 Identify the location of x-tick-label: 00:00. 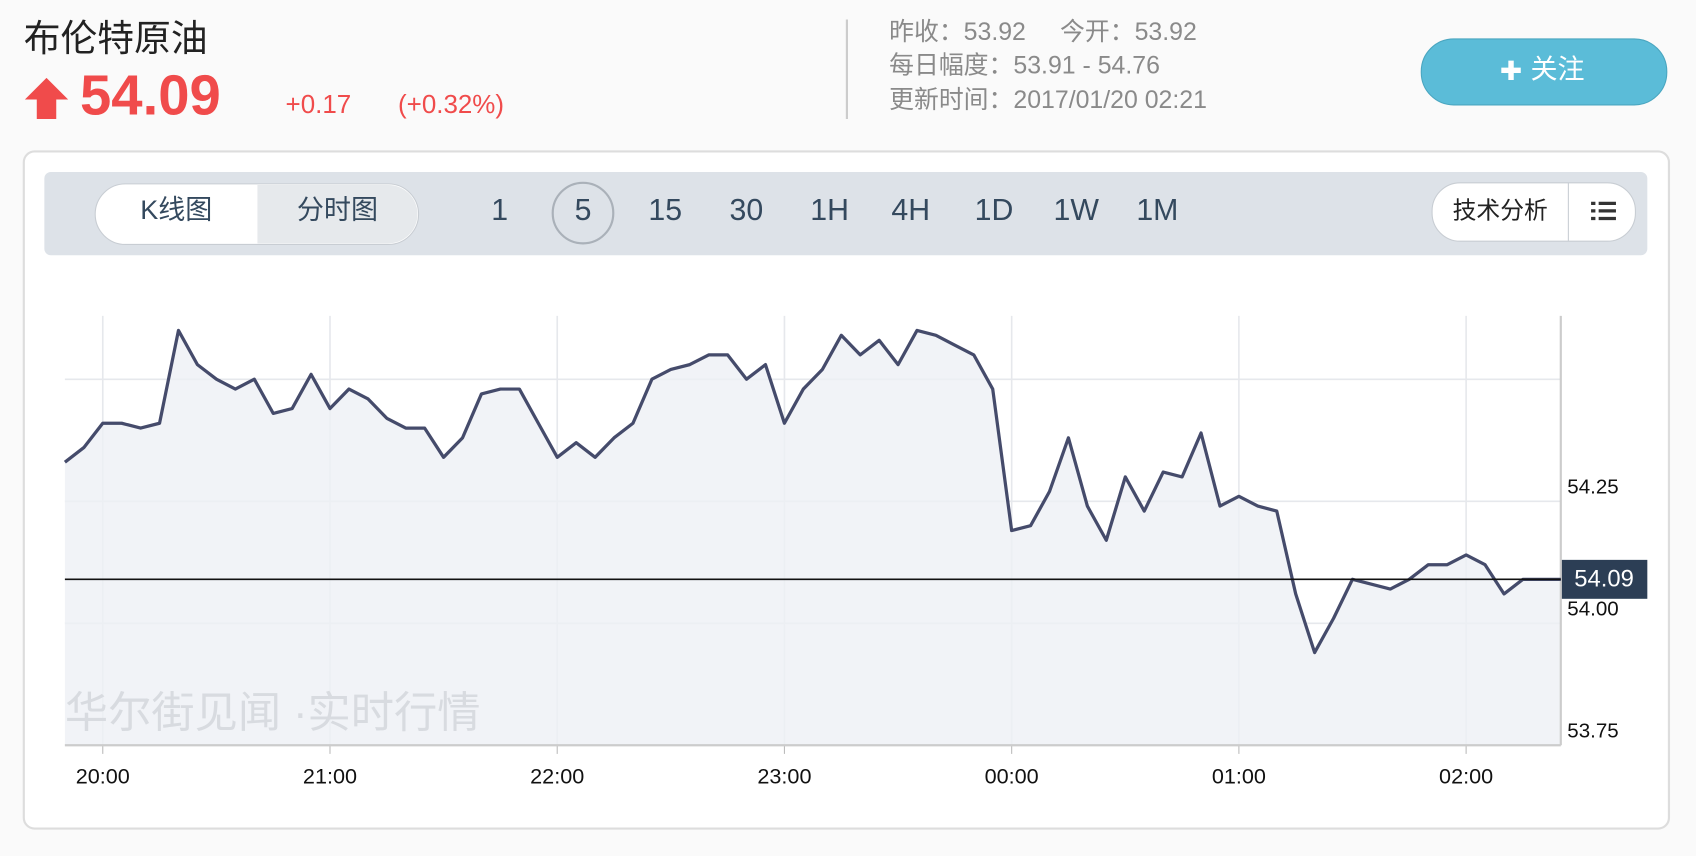
(1012, 775).